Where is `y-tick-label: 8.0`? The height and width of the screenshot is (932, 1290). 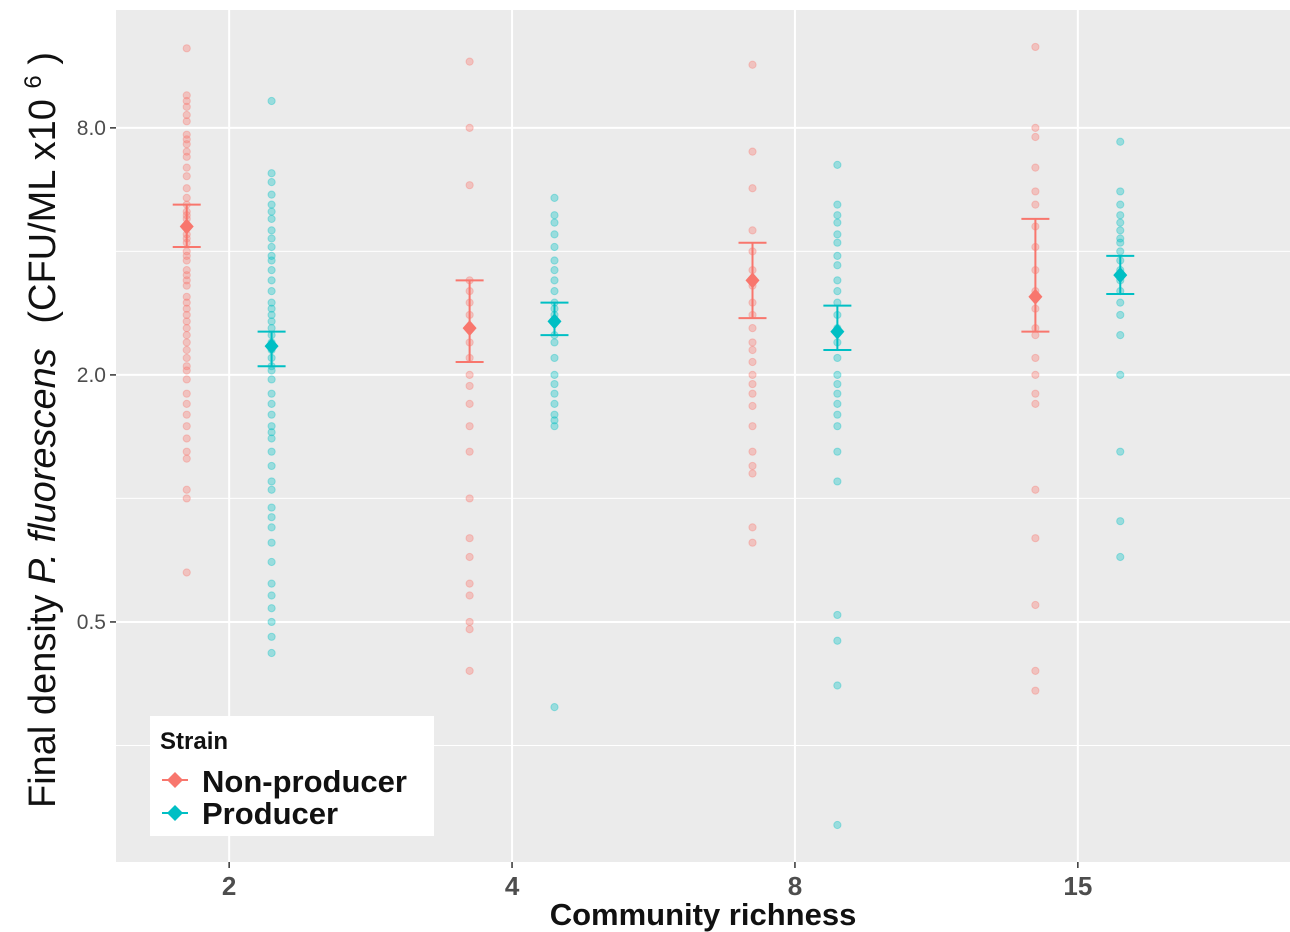 y-tick-label: 8.0 is located at coordinates (91, 128).